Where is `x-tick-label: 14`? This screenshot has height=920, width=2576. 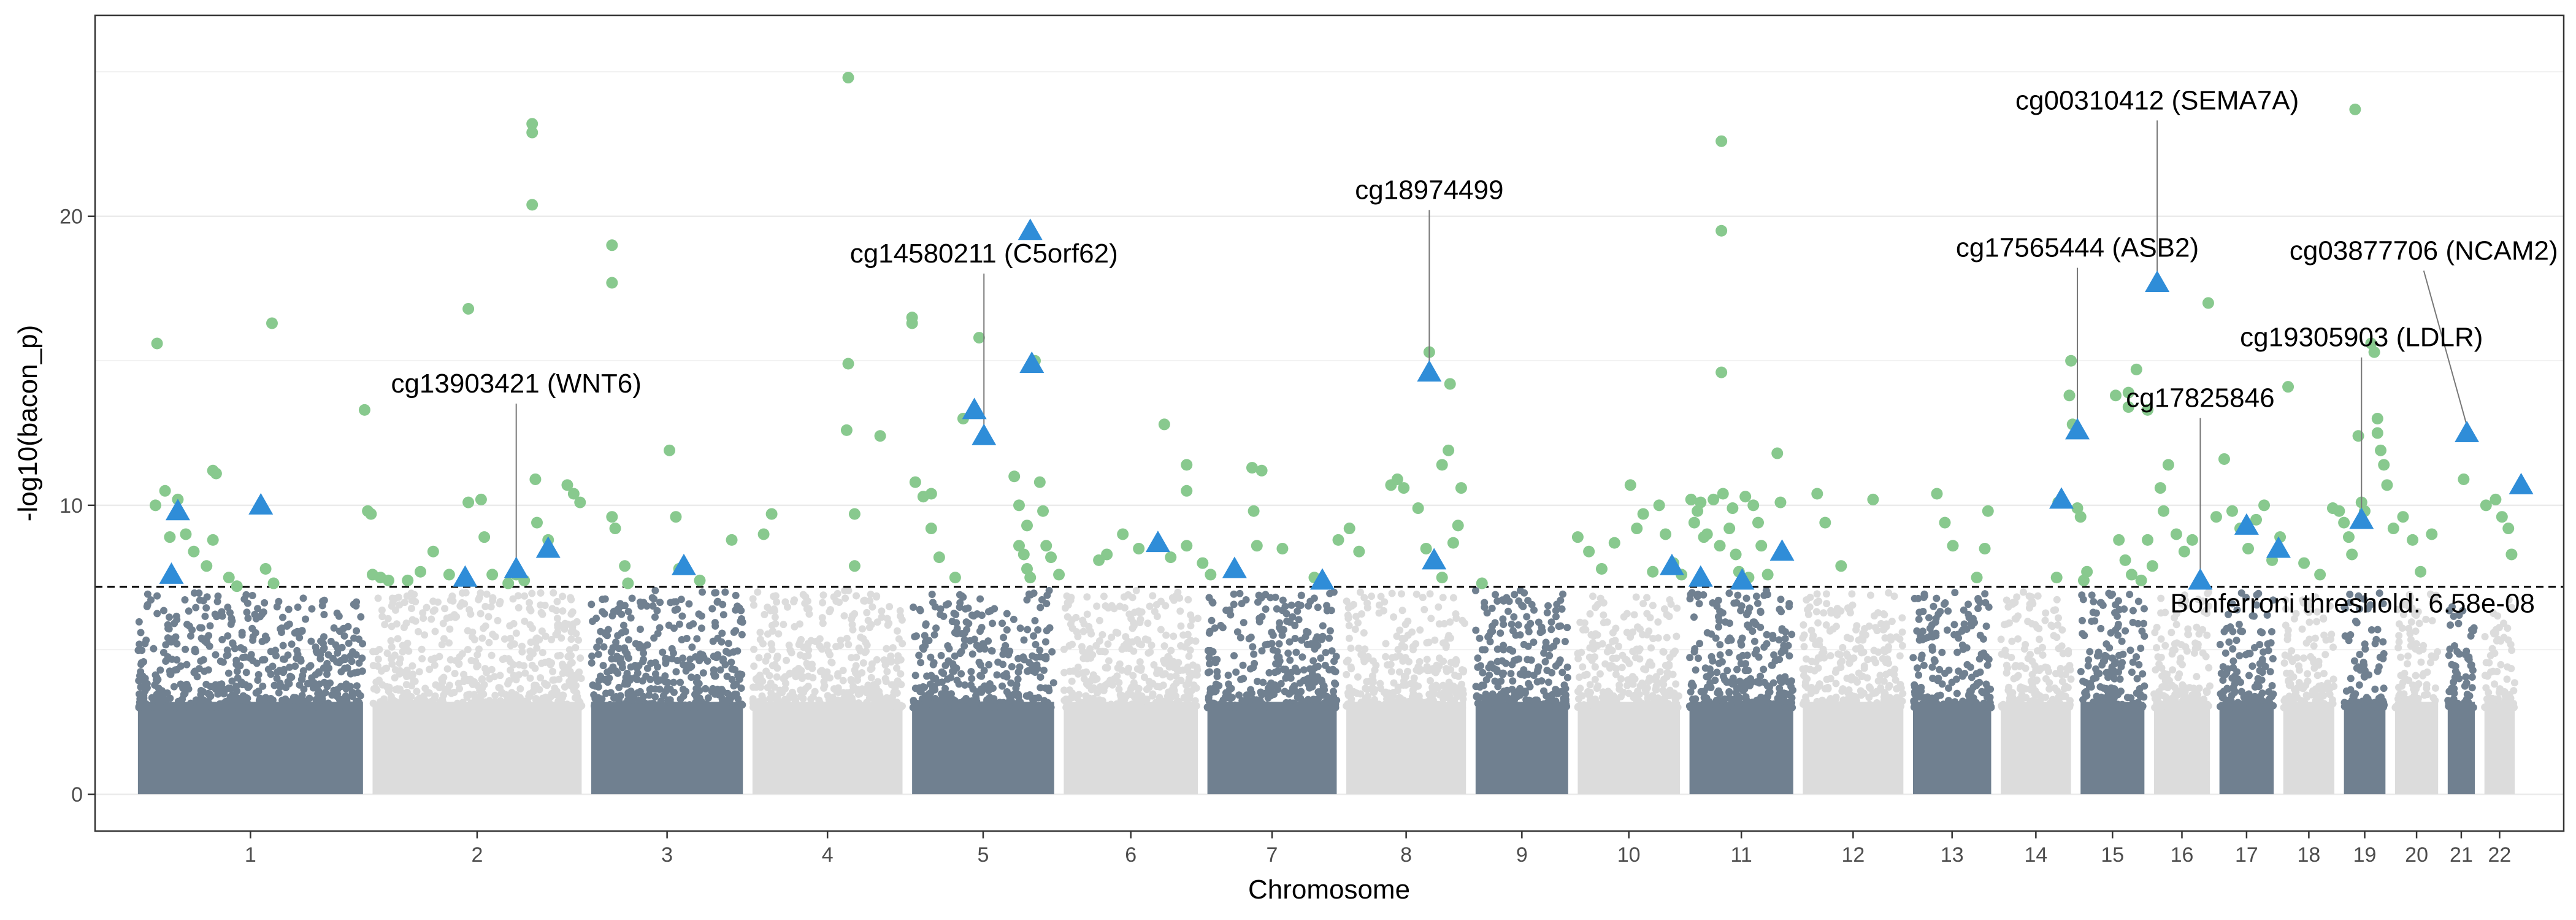 x-tick-label: 14 is located at coordinates (2035, 855).